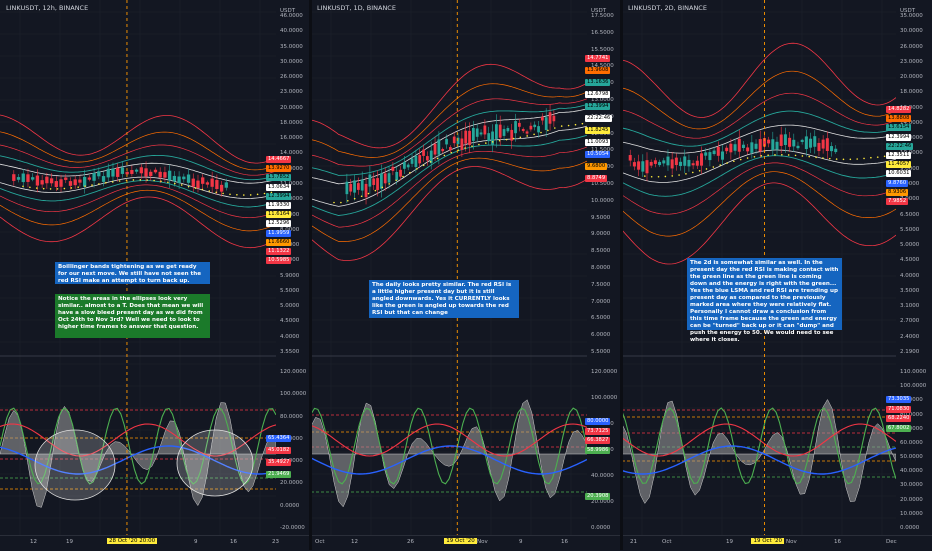  I want to click on price-tick: 7.5000, so click(601, 284).